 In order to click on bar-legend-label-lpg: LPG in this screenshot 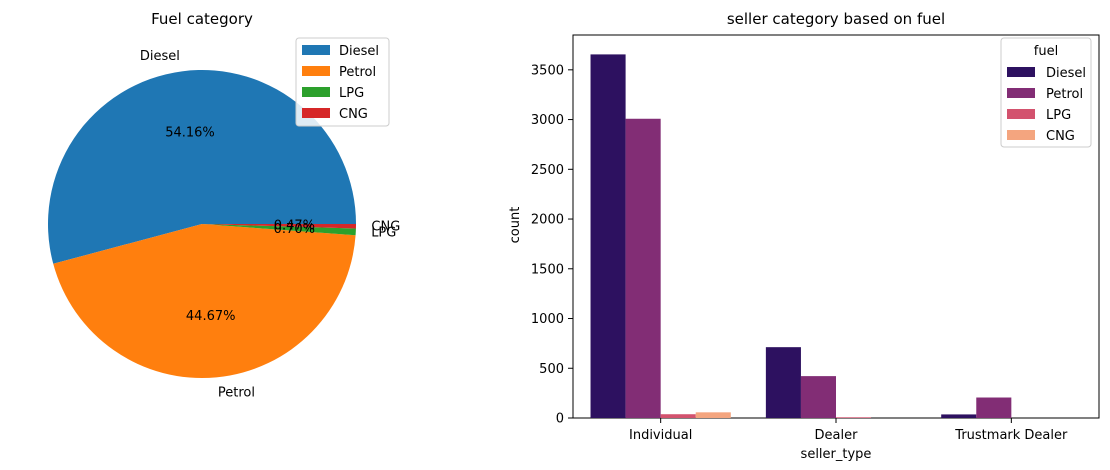, I will do `click(1058, 115)`.